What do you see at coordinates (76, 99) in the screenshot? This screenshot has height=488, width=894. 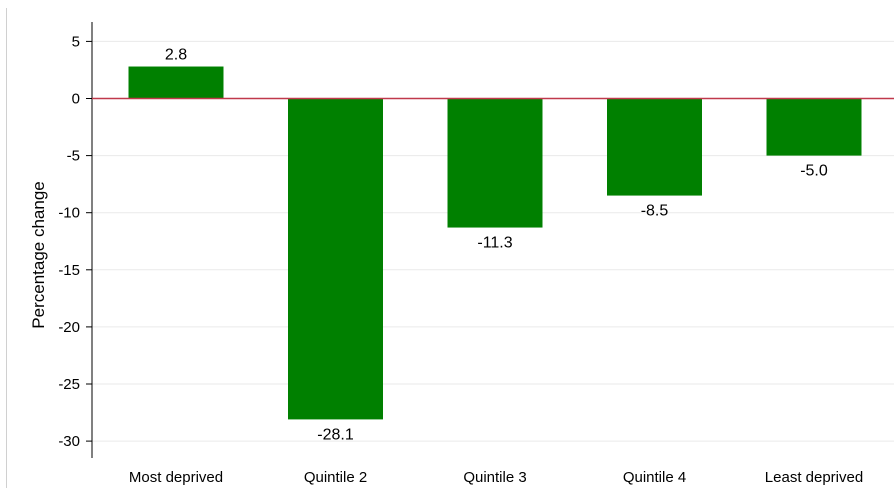 I see `y-tick-label: 0` at bounding box center [76, 99].